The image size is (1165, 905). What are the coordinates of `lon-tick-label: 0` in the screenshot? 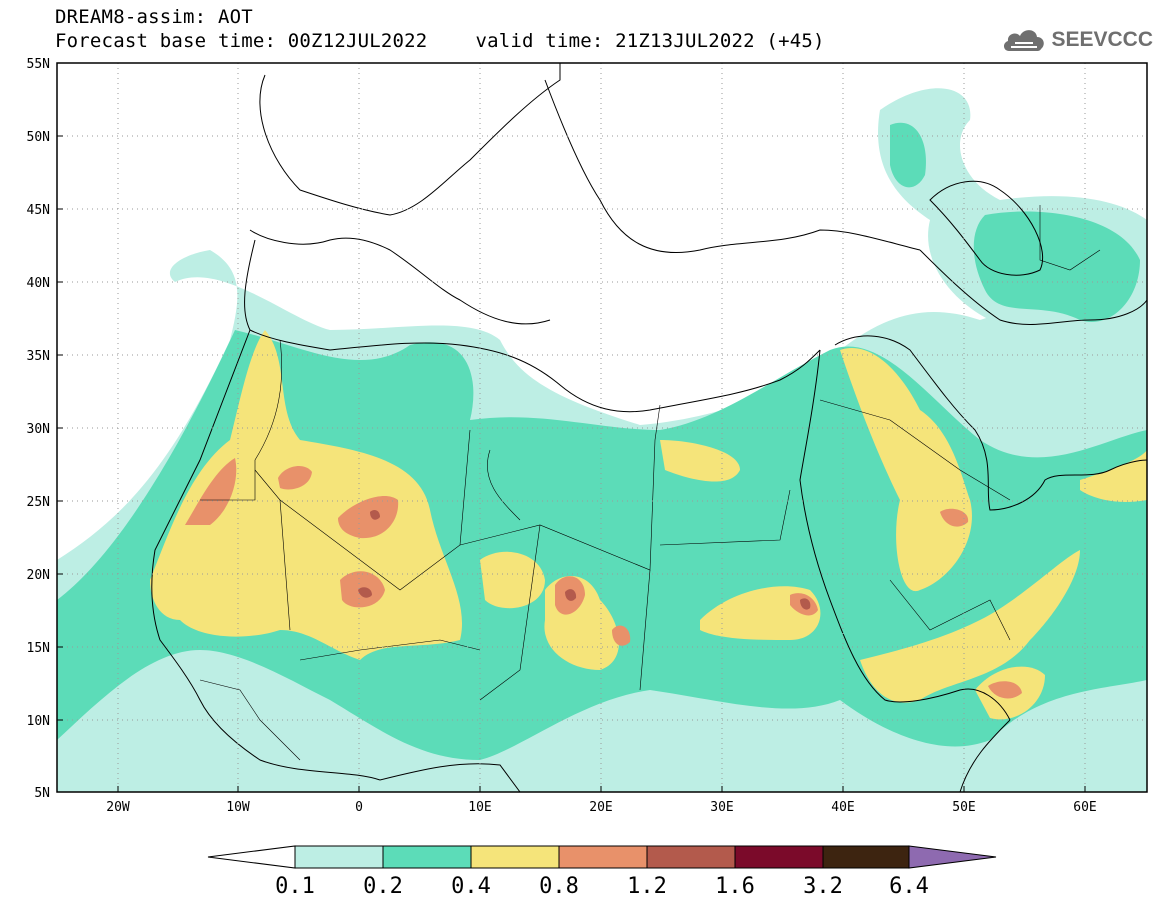 It's located at (359, 807).